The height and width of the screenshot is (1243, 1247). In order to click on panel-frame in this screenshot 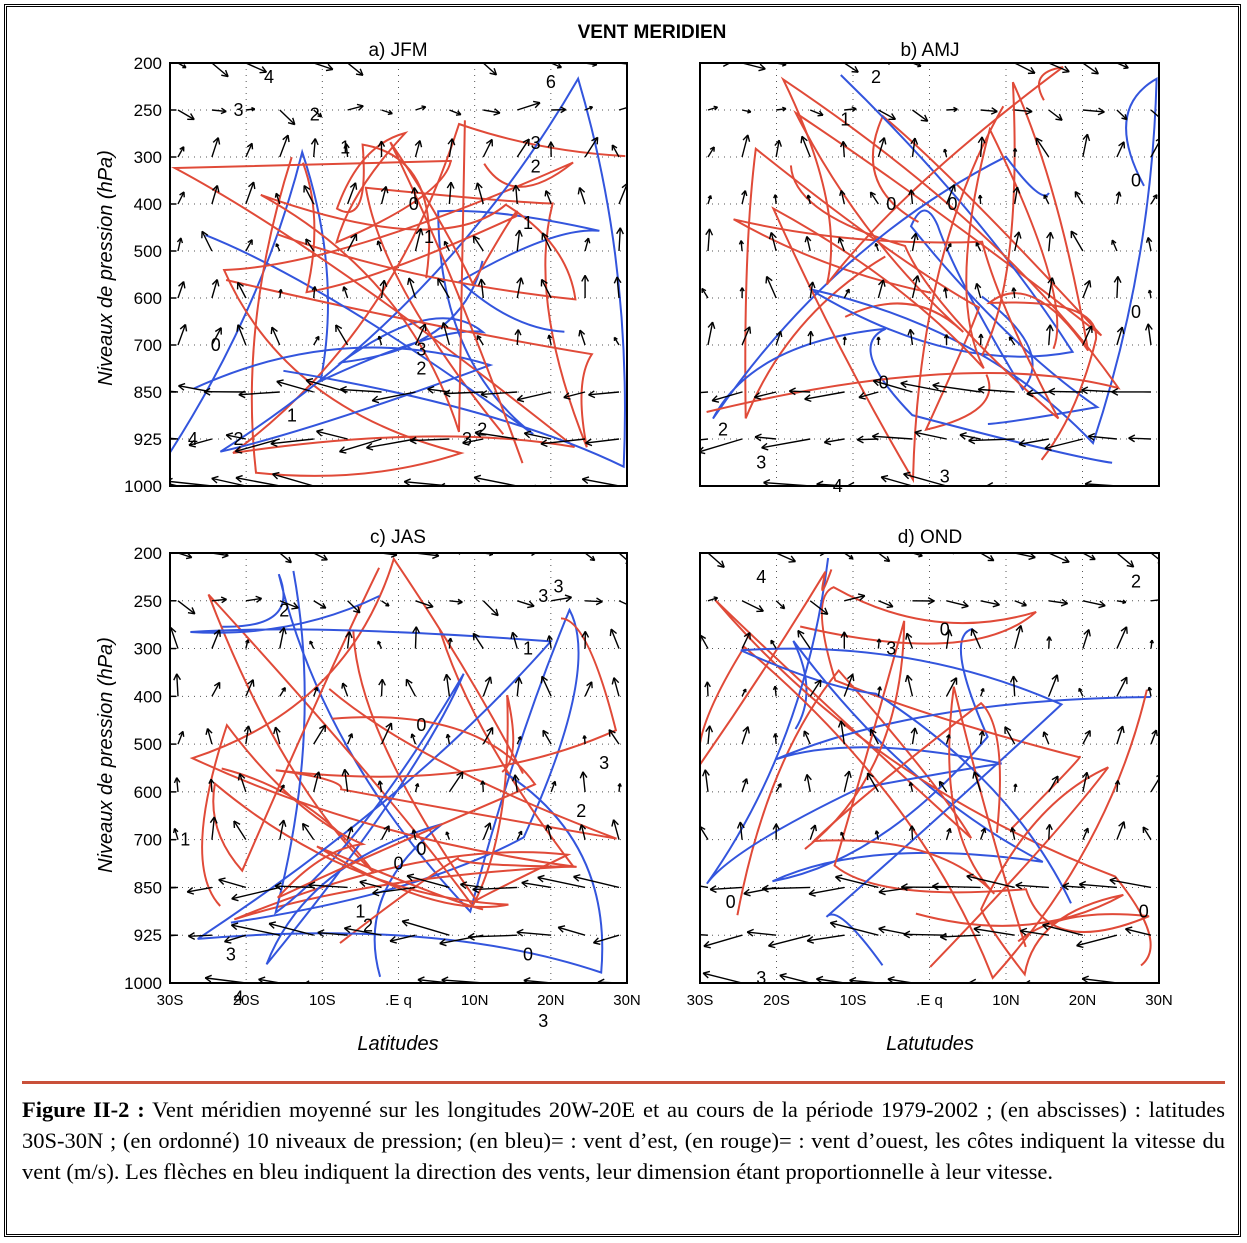, I will do `click(398, 768)`.